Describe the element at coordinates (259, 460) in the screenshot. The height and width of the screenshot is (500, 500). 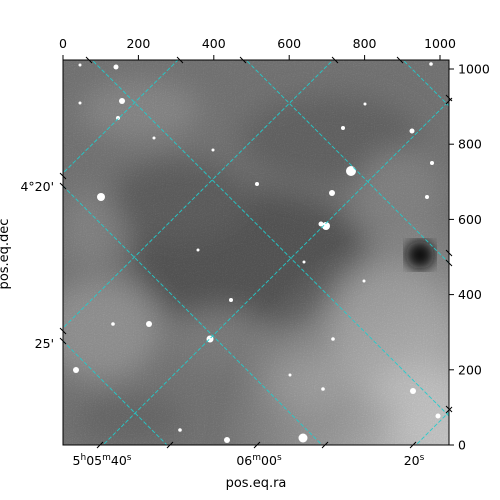
I see `ra-tick-label: 06m00s` at that location.